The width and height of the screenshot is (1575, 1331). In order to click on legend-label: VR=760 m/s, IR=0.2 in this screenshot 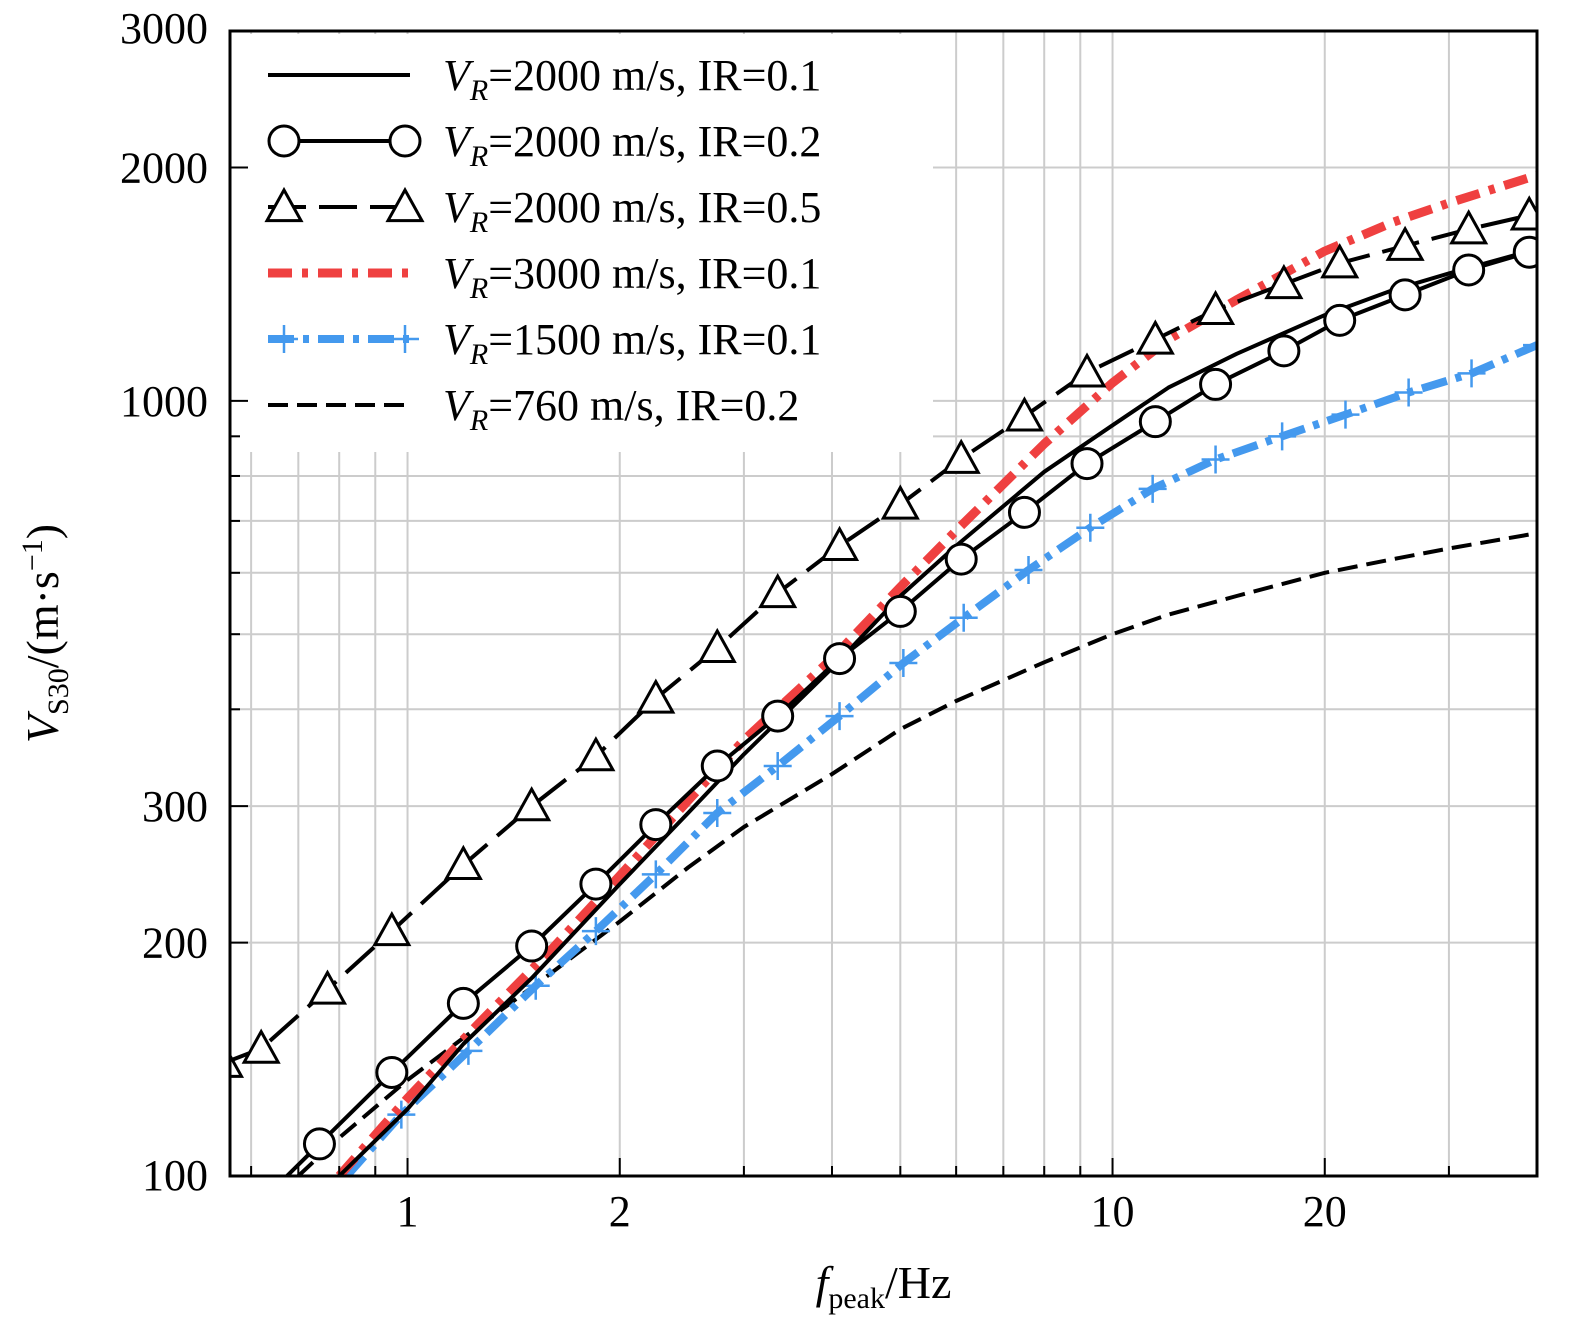, I will do `click(621, 409)`.